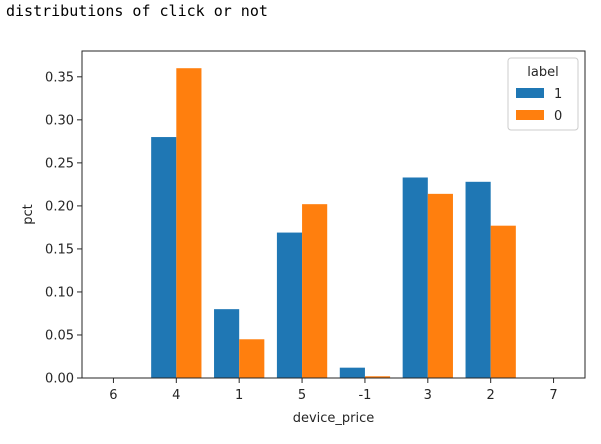 The height and width of the screenshot is (444, 601). What do you see at coordinates (59, 206) in the screenshot?
I see `y-tick-label: 0.20` at bounding box center [59, 206].